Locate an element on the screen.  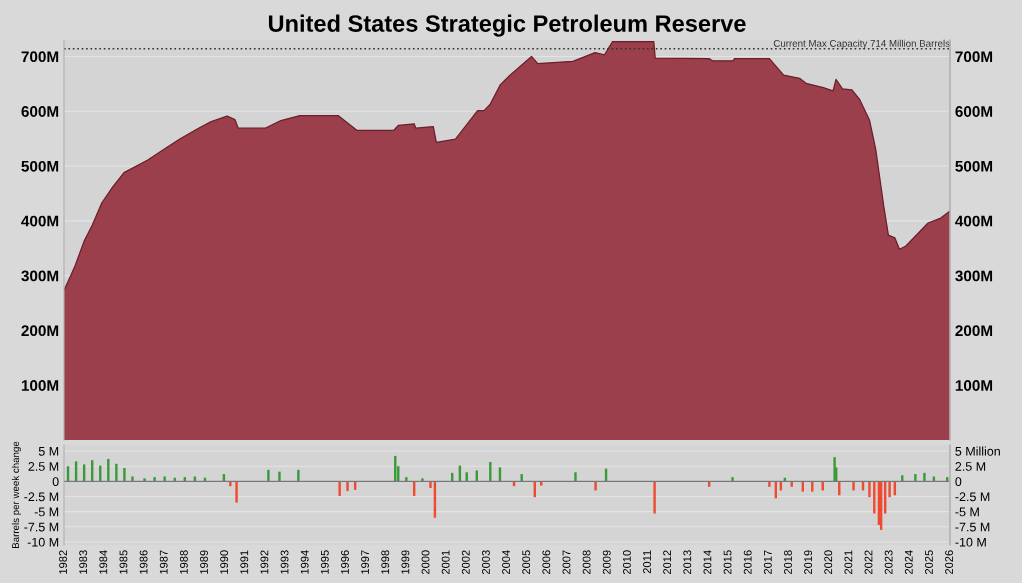
x-tick-label: 2022 is located at coordinates (868, 562).